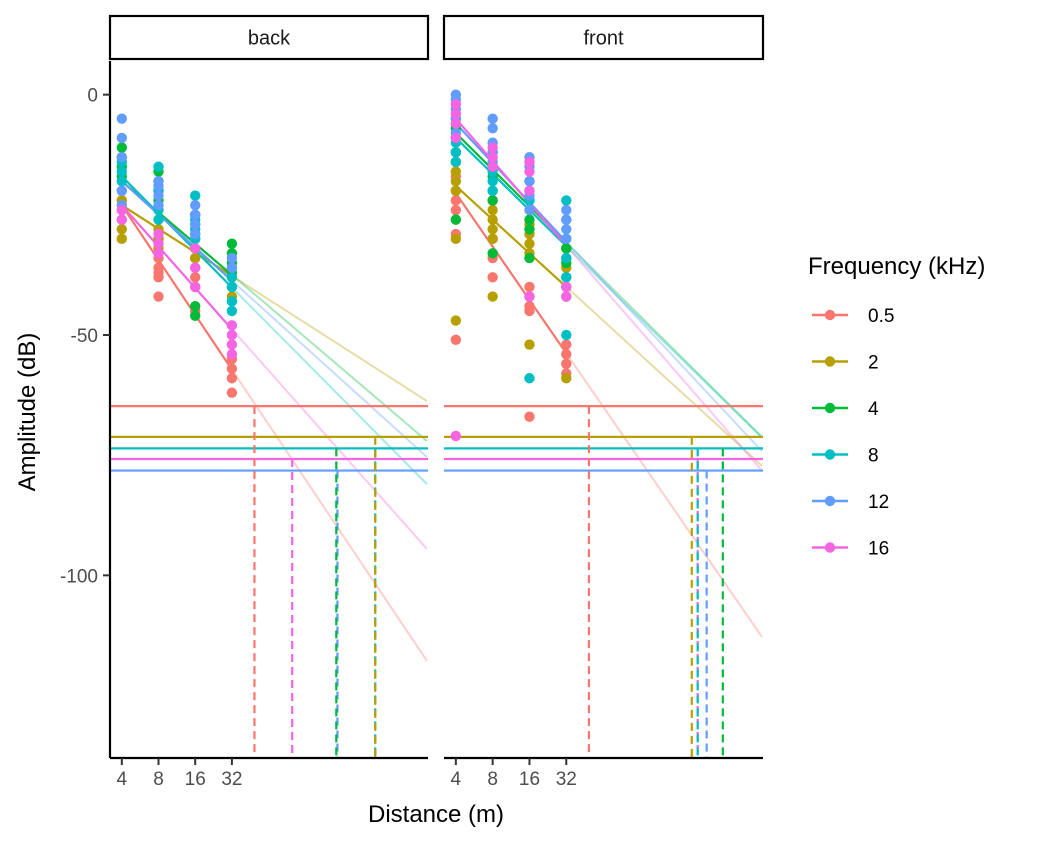 This screenshot has height=842, width=1054. What do you see at coordinates (122, 779) in the screenshot?
I see `x-tick-label: 4` at bounding box center [122, 779].